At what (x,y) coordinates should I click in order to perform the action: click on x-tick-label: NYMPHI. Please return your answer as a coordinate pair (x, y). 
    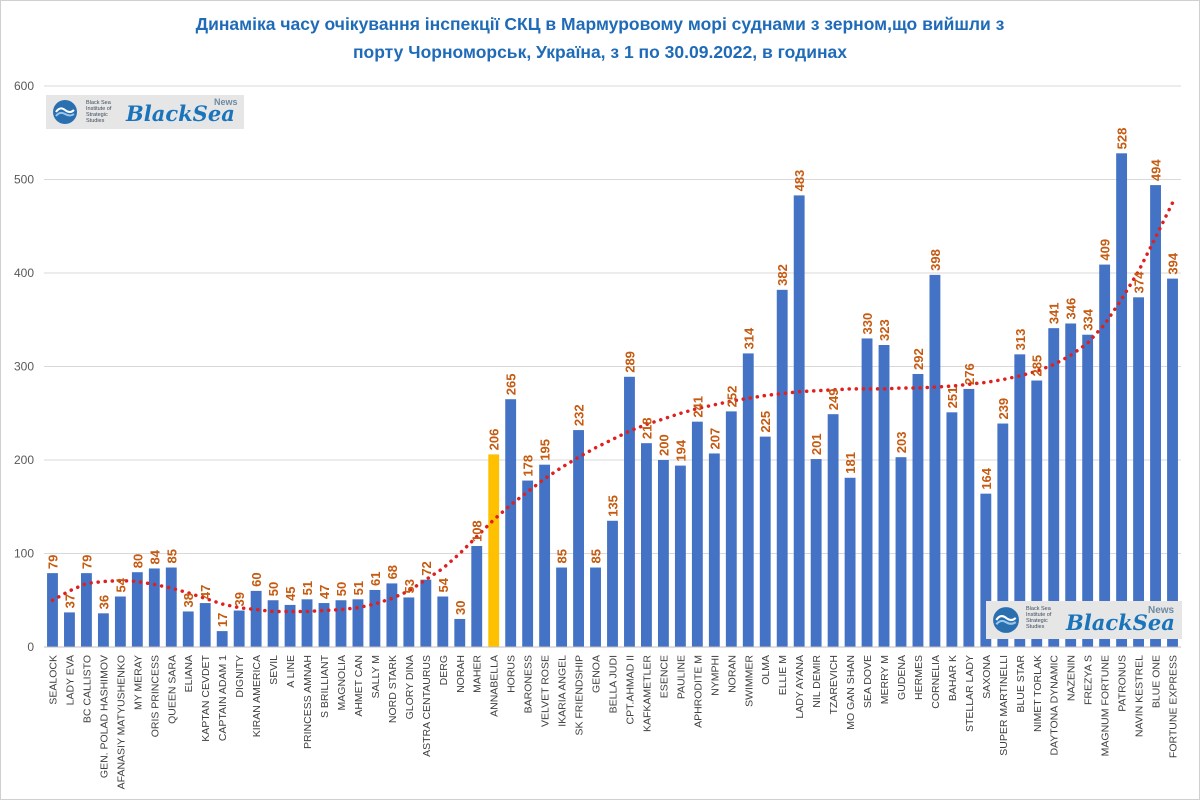
    Looking at the image, I should click on (715, 675).